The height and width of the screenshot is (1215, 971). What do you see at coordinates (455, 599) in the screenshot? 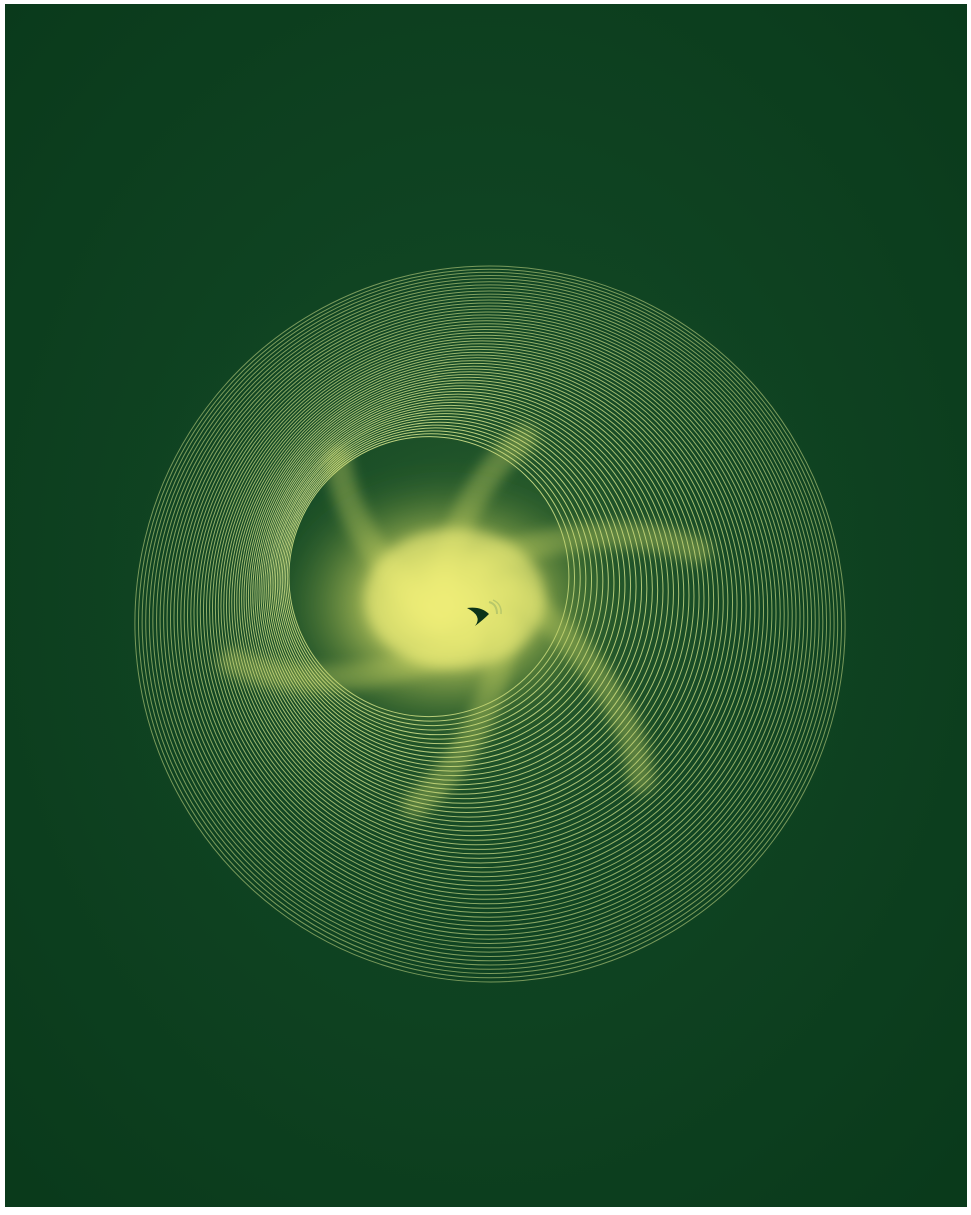
I see `central-glow-core` at bounding box center [455, 599].